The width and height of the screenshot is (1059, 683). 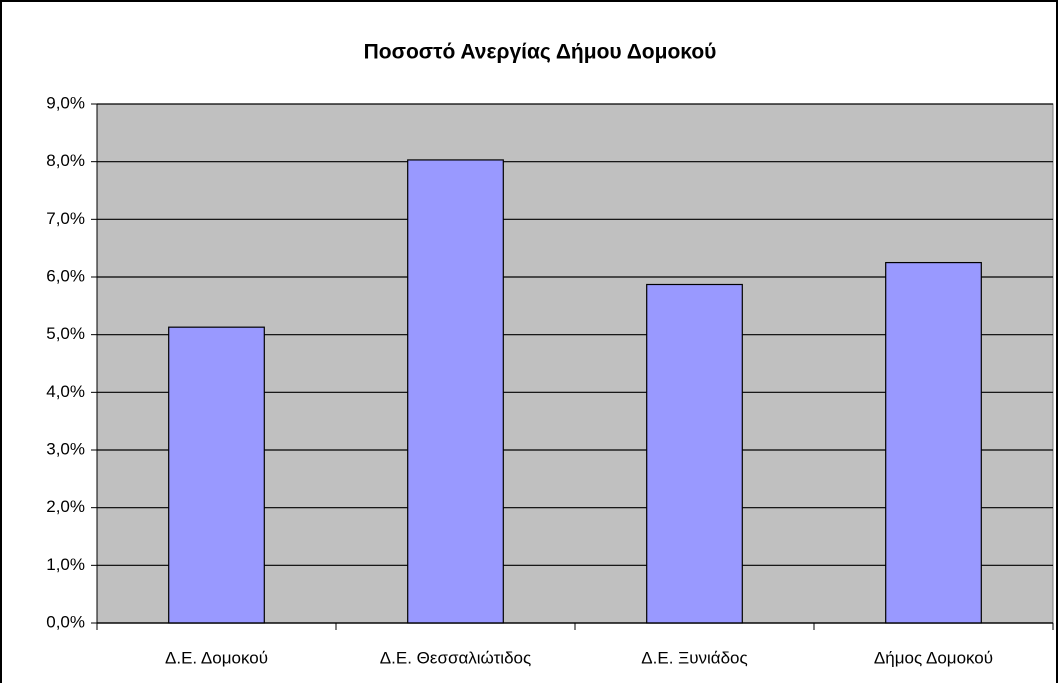 I want to click on y-tick-label: 1,0%, so click(x=65, y=564).